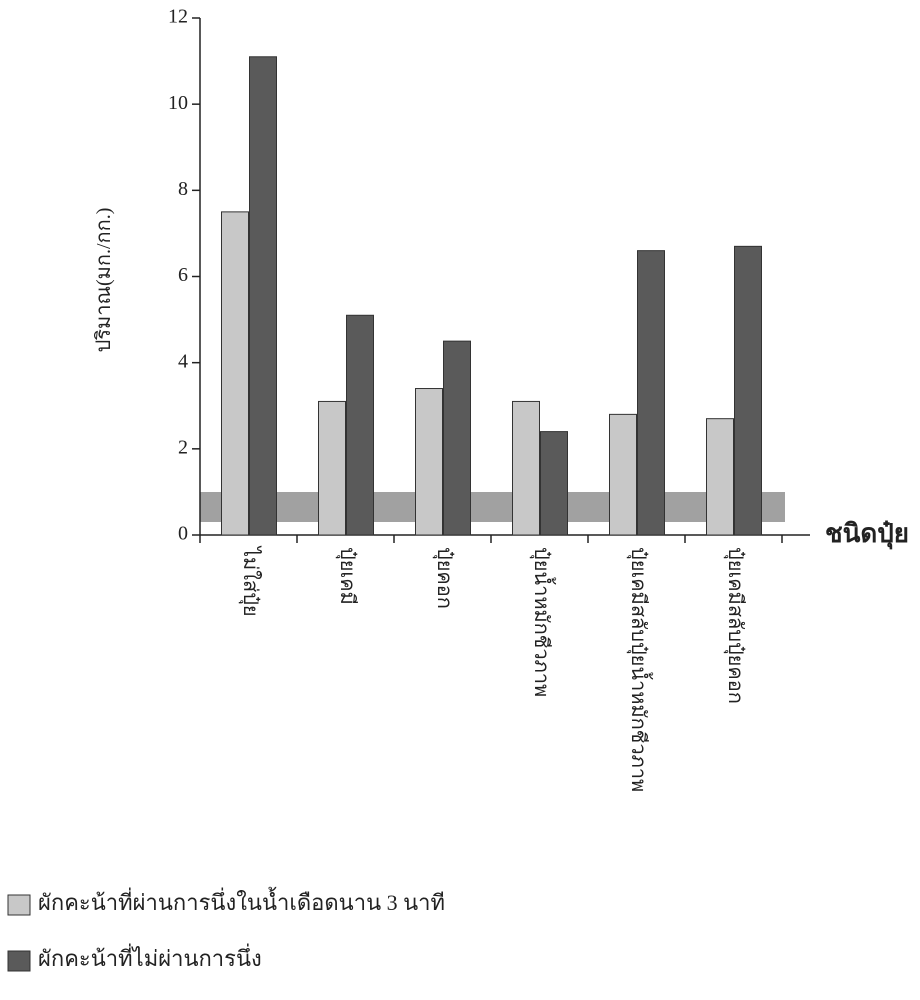 The width and height of the screenshot is (920, 1000). What do you see at coordinates (867, 534) in the screenshot?
I see `x-axis-label: ชนิดปุ๋ย` at bounding box center [867, 534].